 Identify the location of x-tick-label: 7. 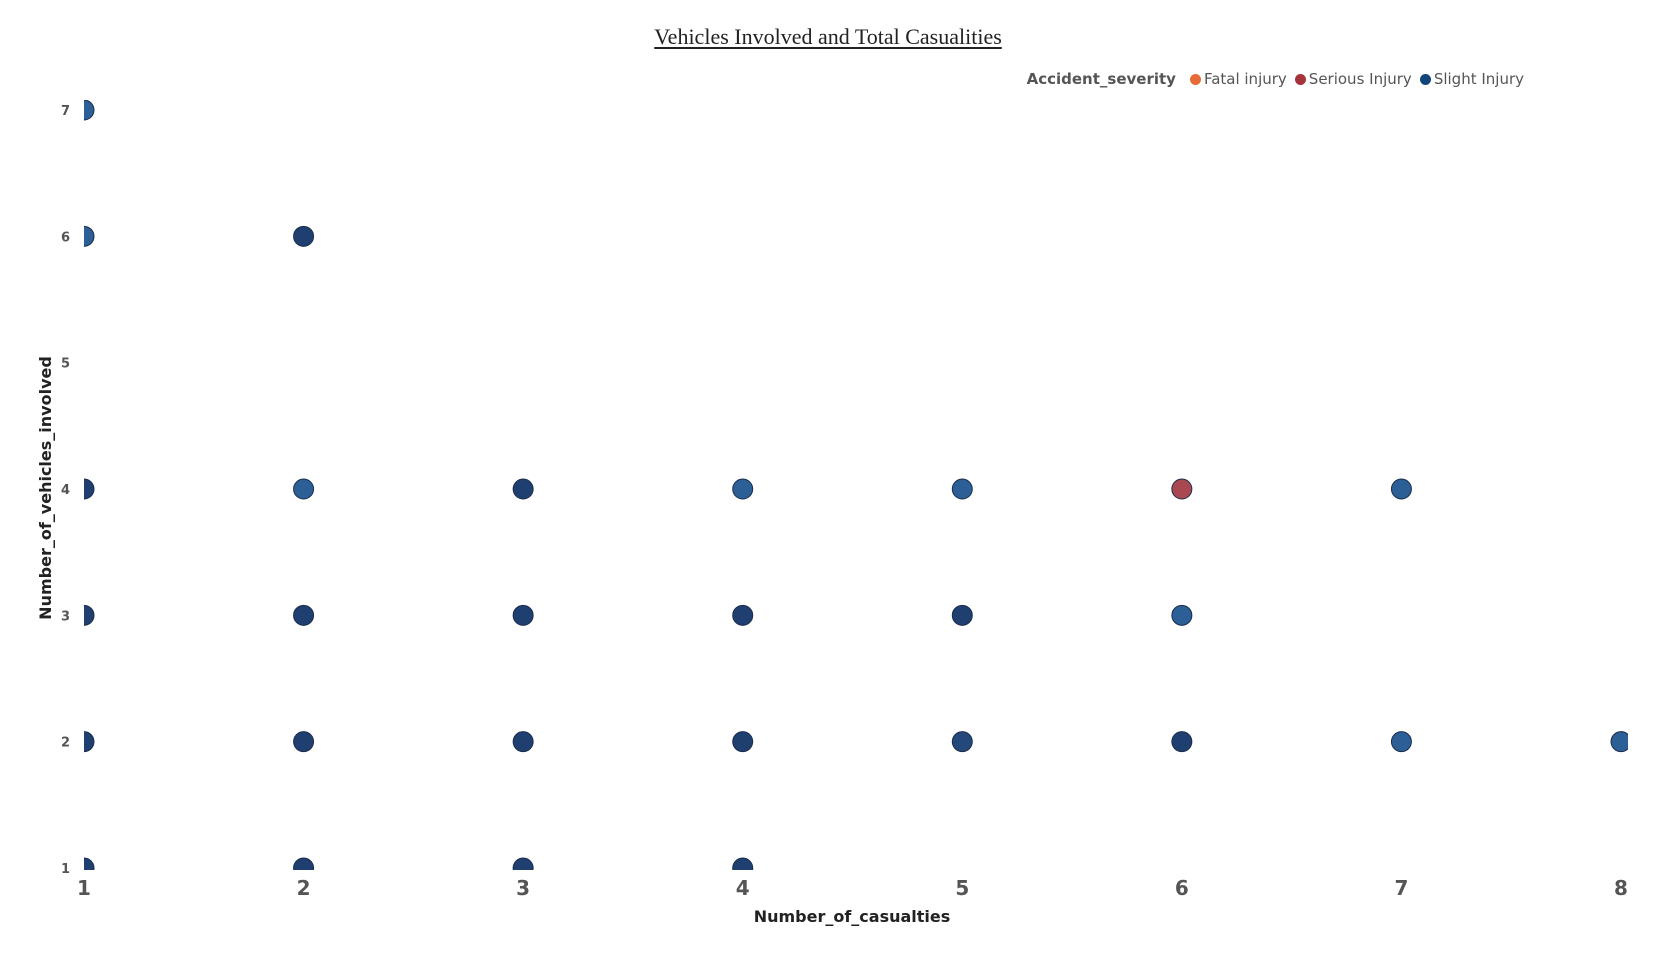
(1401, 888).